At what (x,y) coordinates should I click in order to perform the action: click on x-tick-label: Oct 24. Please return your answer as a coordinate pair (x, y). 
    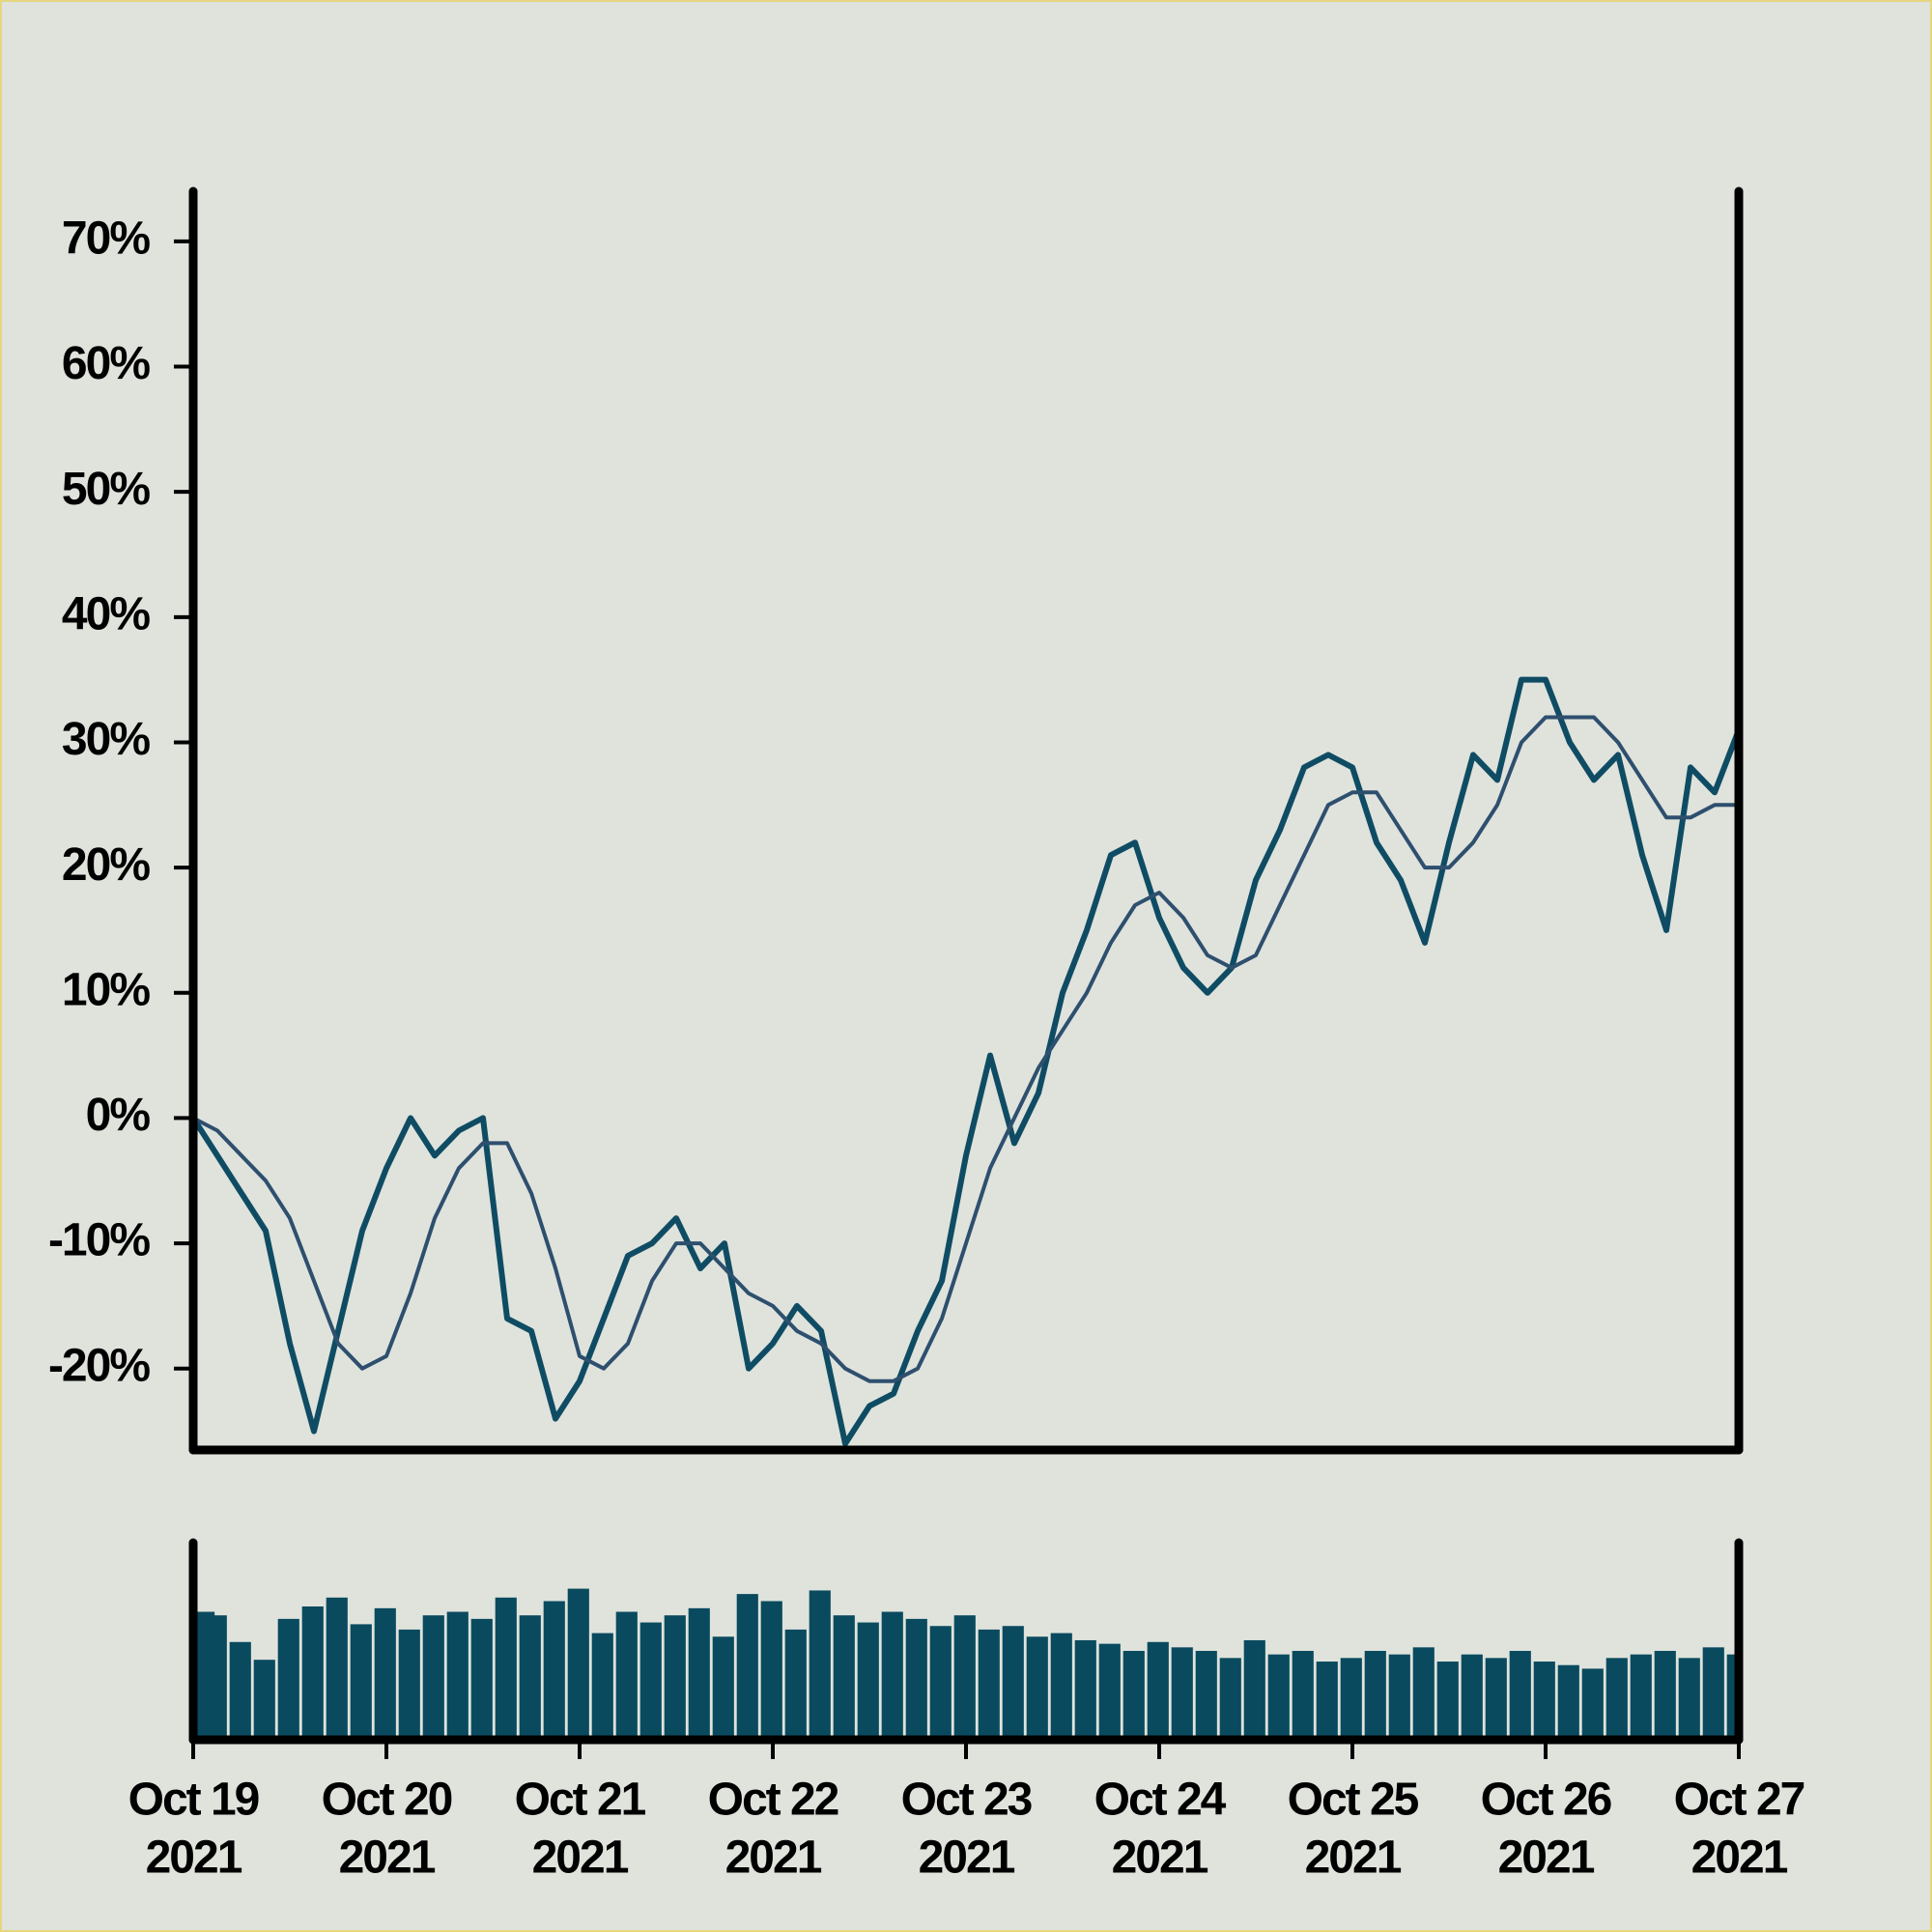
    Looking at the image, I should click on (1160, 1800).